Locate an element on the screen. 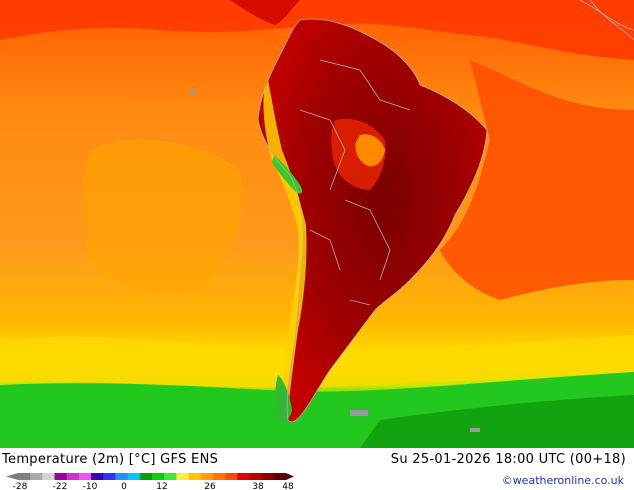 This screenshot has width=634, height=490. colorbar-swatches is located at coordinates (150, 476).